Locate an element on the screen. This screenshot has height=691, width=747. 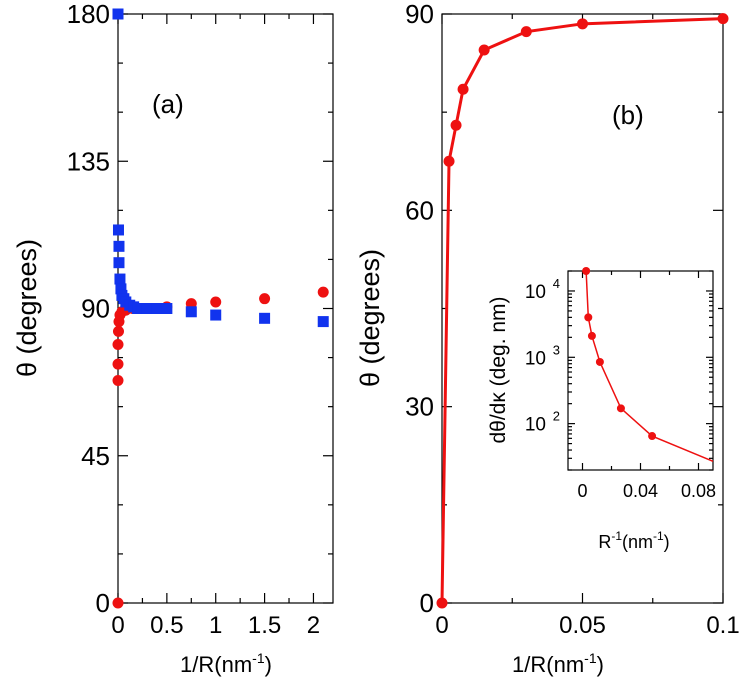
panel-a-x-axis-label-main: 1/R(nm is located at coordinates (216, 664).